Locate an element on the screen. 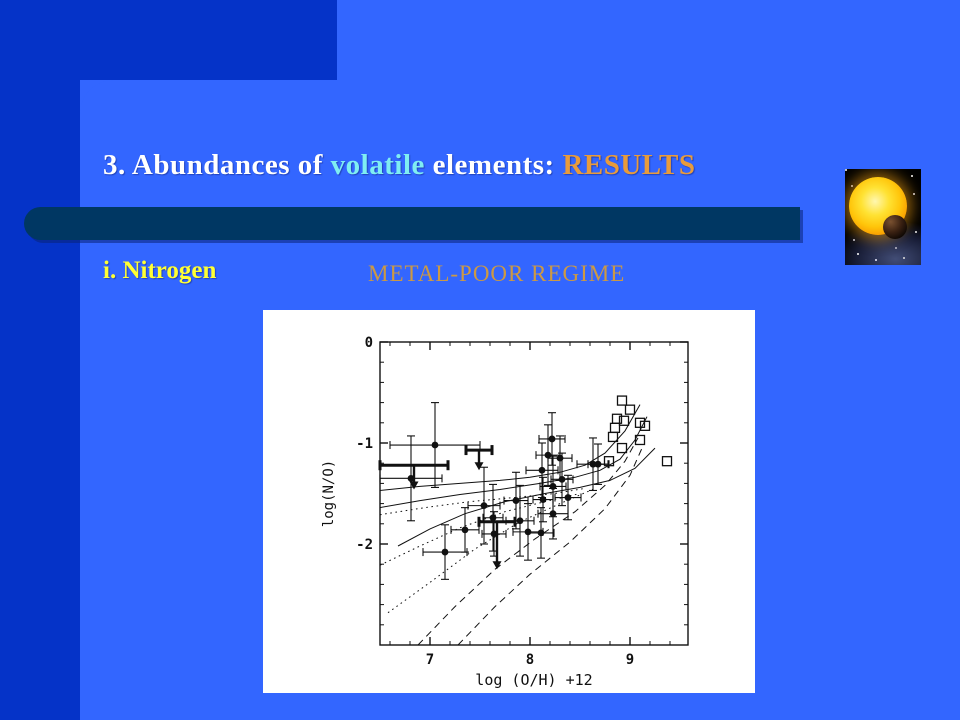 The width and height of the screenshot is (960, 720). top-accent-block is located at coordinates (168, 40).